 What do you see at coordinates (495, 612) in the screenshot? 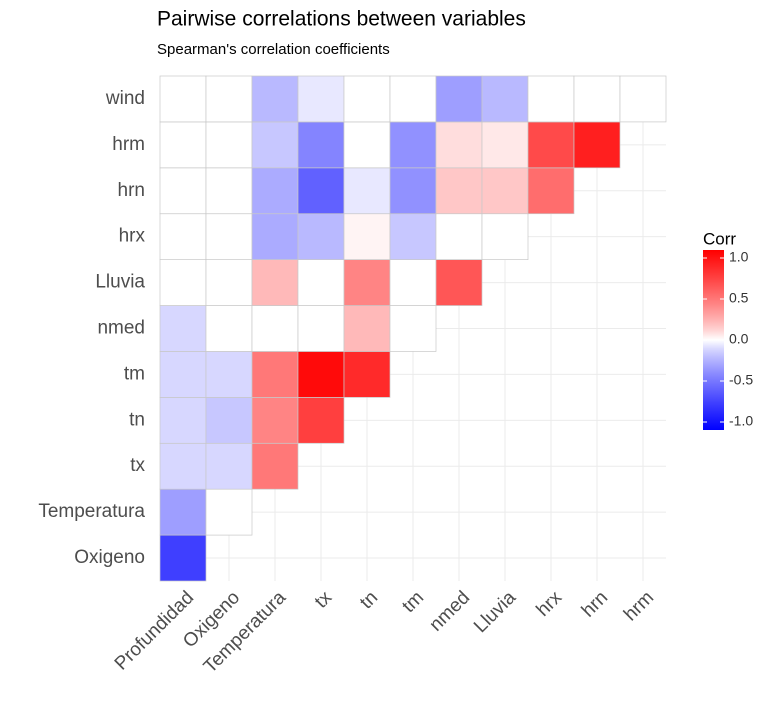
I see `x-tick-label: Lluvia` at bounding box center [495, 612].